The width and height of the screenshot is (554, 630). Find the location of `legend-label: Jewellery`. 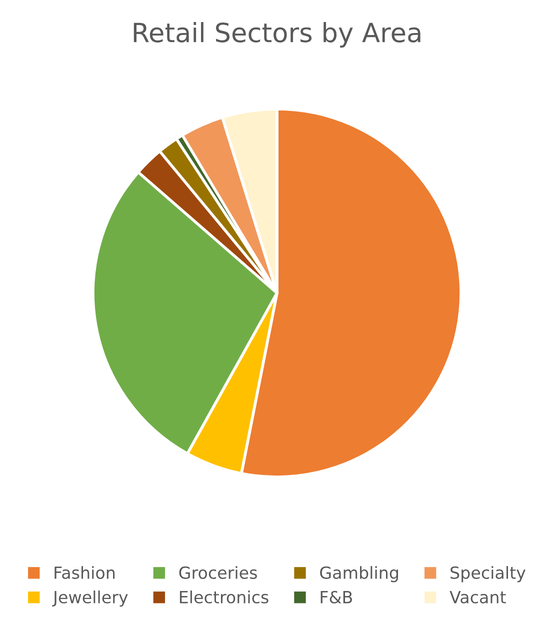

legend-label: Jewellery is located at coordinates (90, 598).